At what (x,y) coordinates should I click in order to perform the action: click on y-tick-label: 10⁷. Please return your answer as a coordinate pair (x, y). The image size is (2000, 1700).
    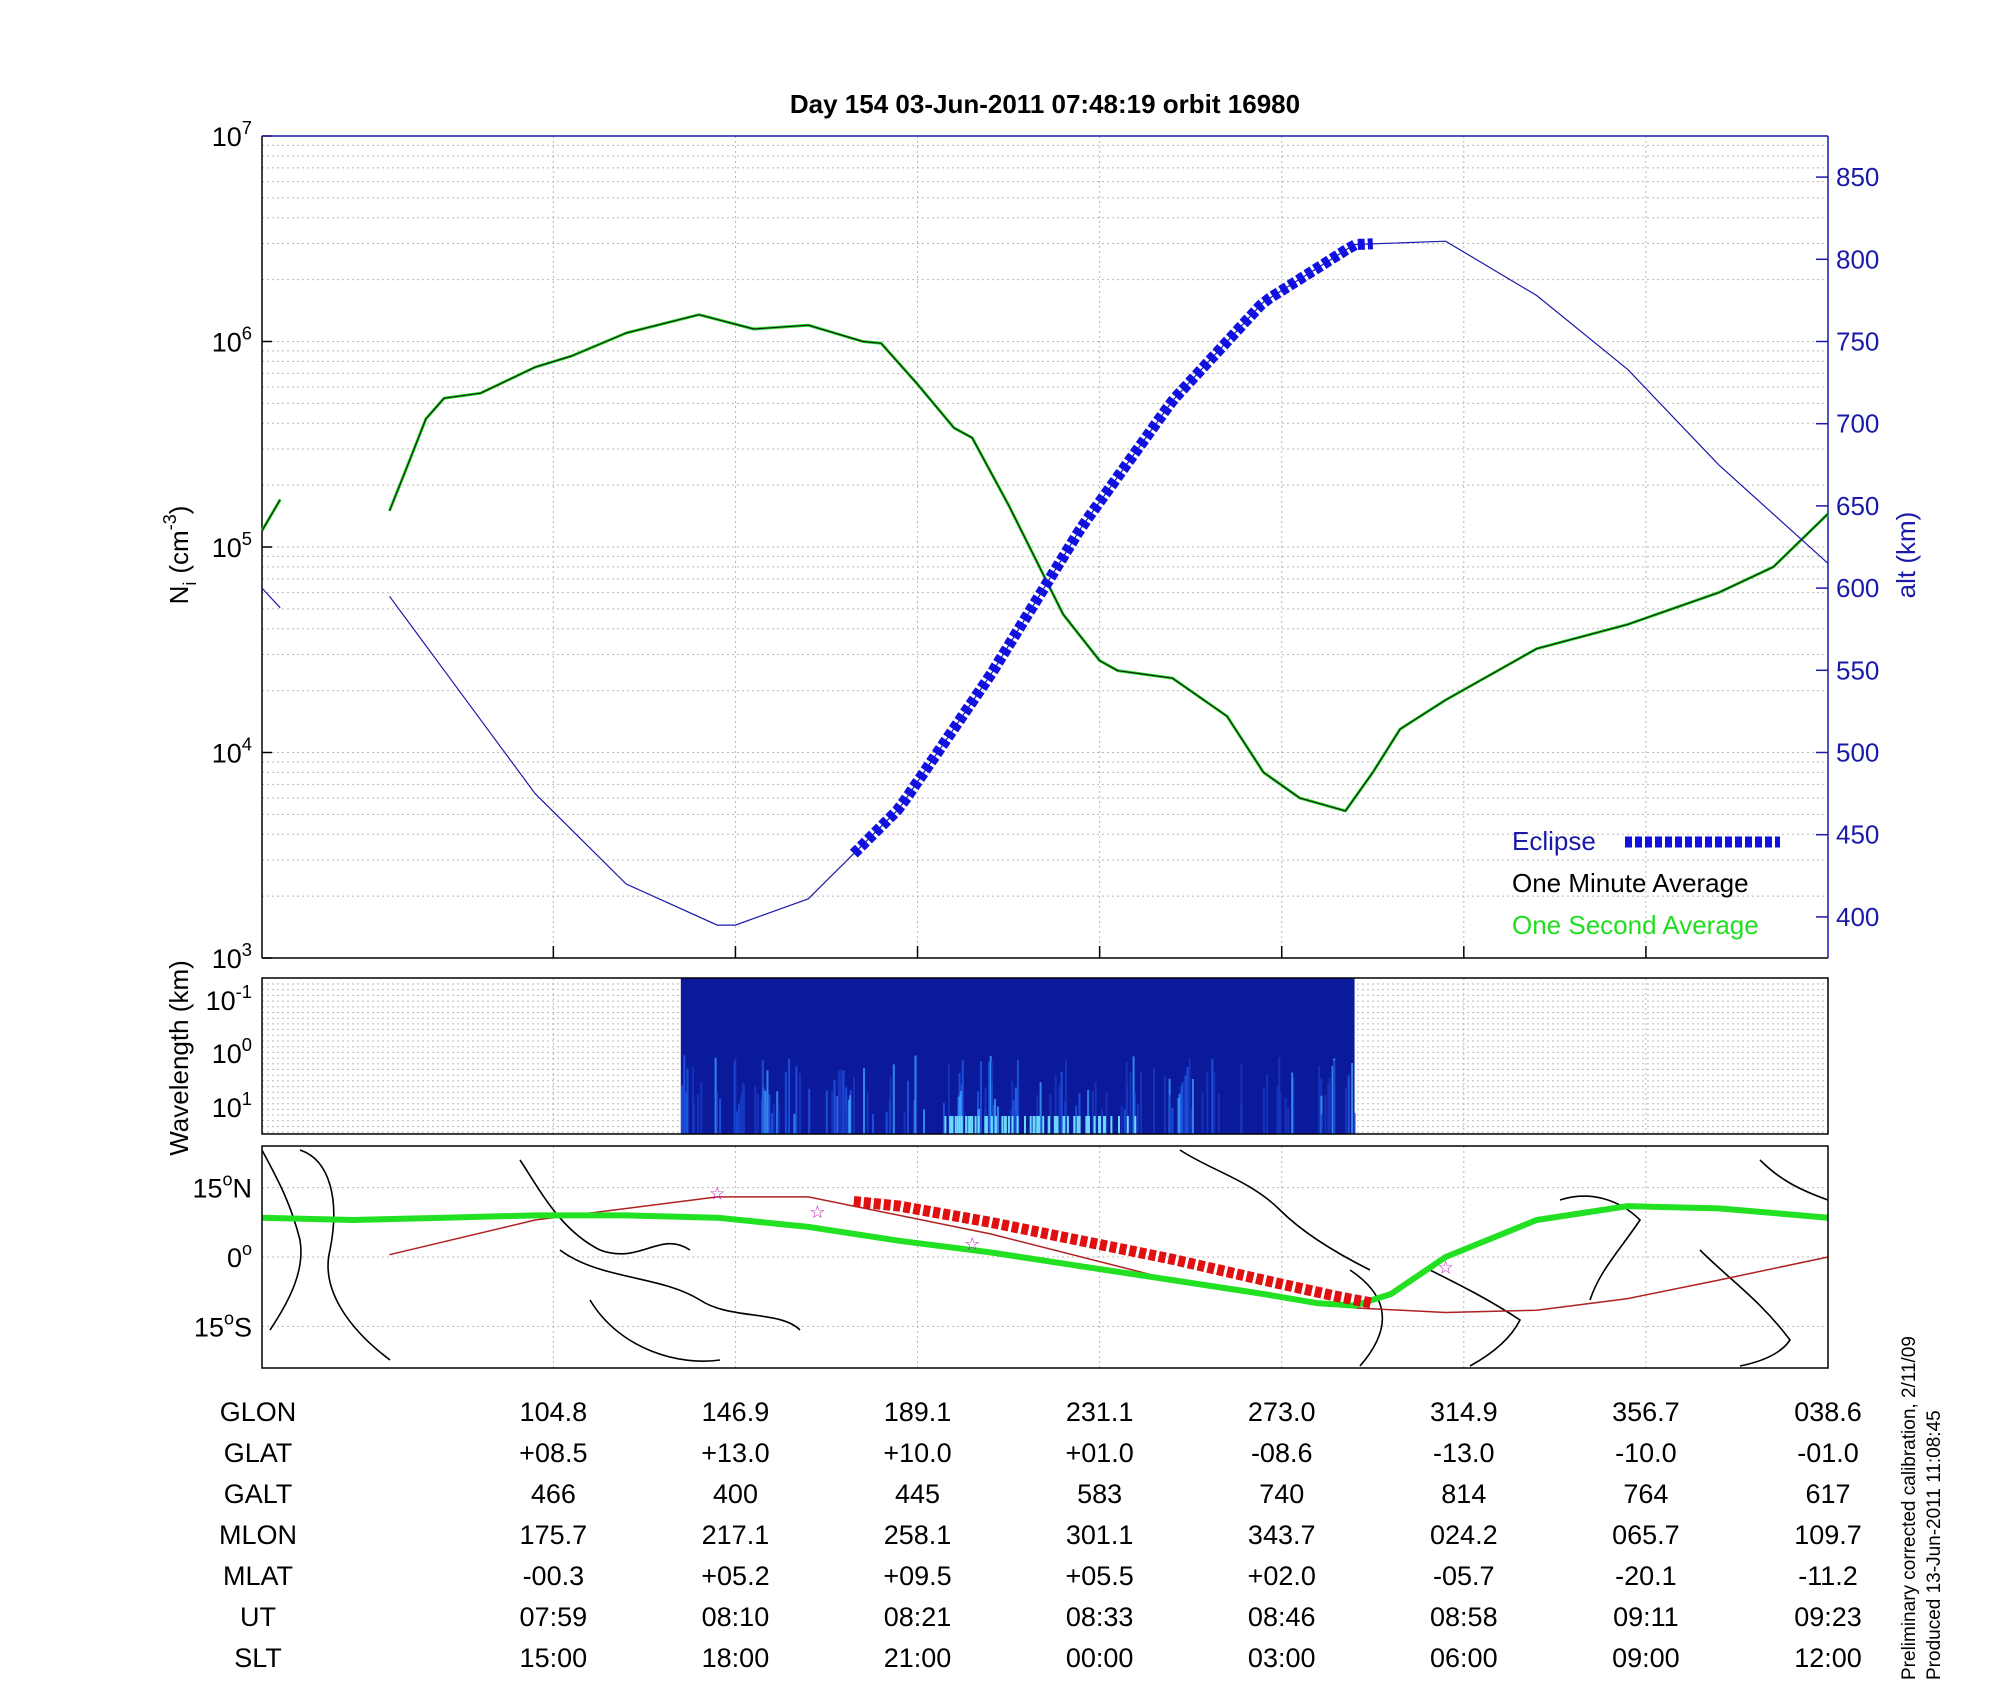
    Looking at the image, I should click on (232, 134).